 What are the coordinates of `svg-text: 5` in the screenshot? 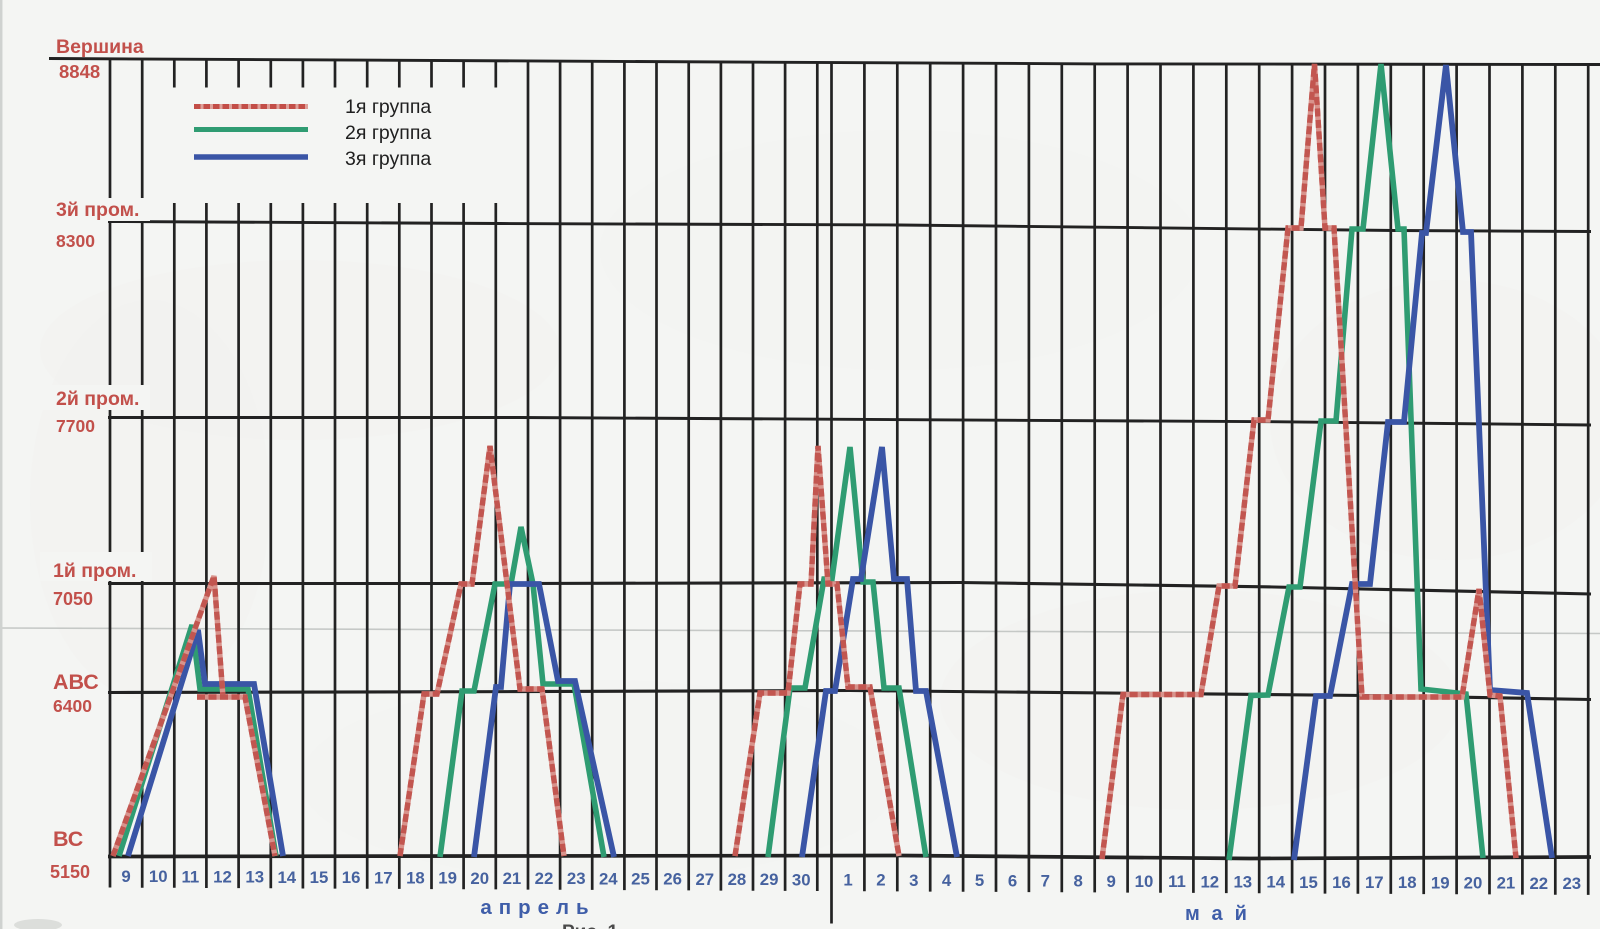 It's located at (979, 880).